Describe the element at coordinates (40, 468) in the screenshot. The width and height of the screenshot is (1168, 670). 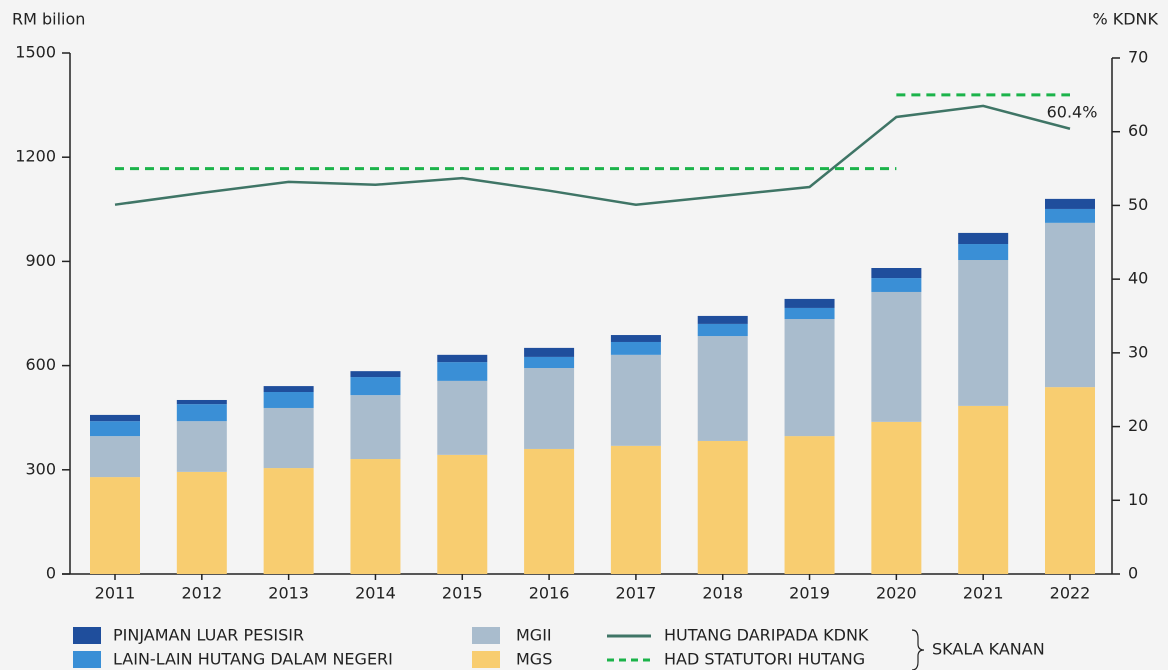
I see `y-tick-label: 300` at that location.